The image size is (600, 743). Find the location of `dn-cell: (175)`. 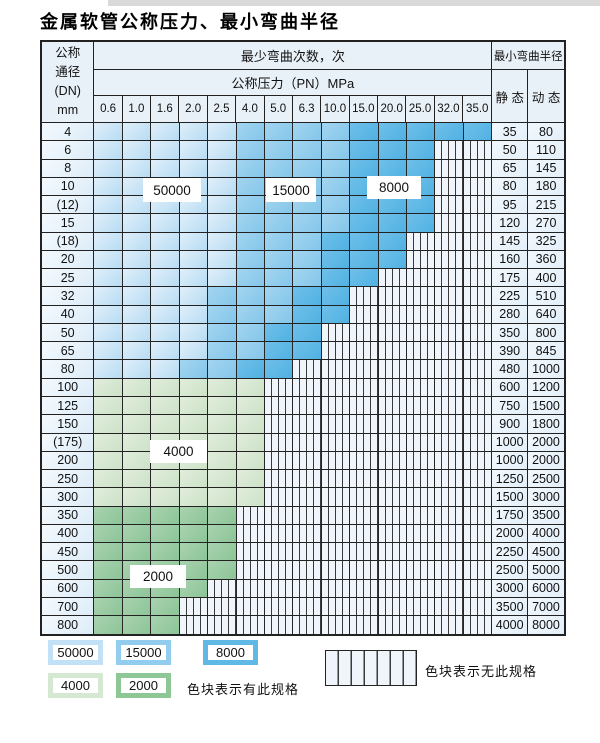

dn-cell: (175) is located at coordinates (68, 442).